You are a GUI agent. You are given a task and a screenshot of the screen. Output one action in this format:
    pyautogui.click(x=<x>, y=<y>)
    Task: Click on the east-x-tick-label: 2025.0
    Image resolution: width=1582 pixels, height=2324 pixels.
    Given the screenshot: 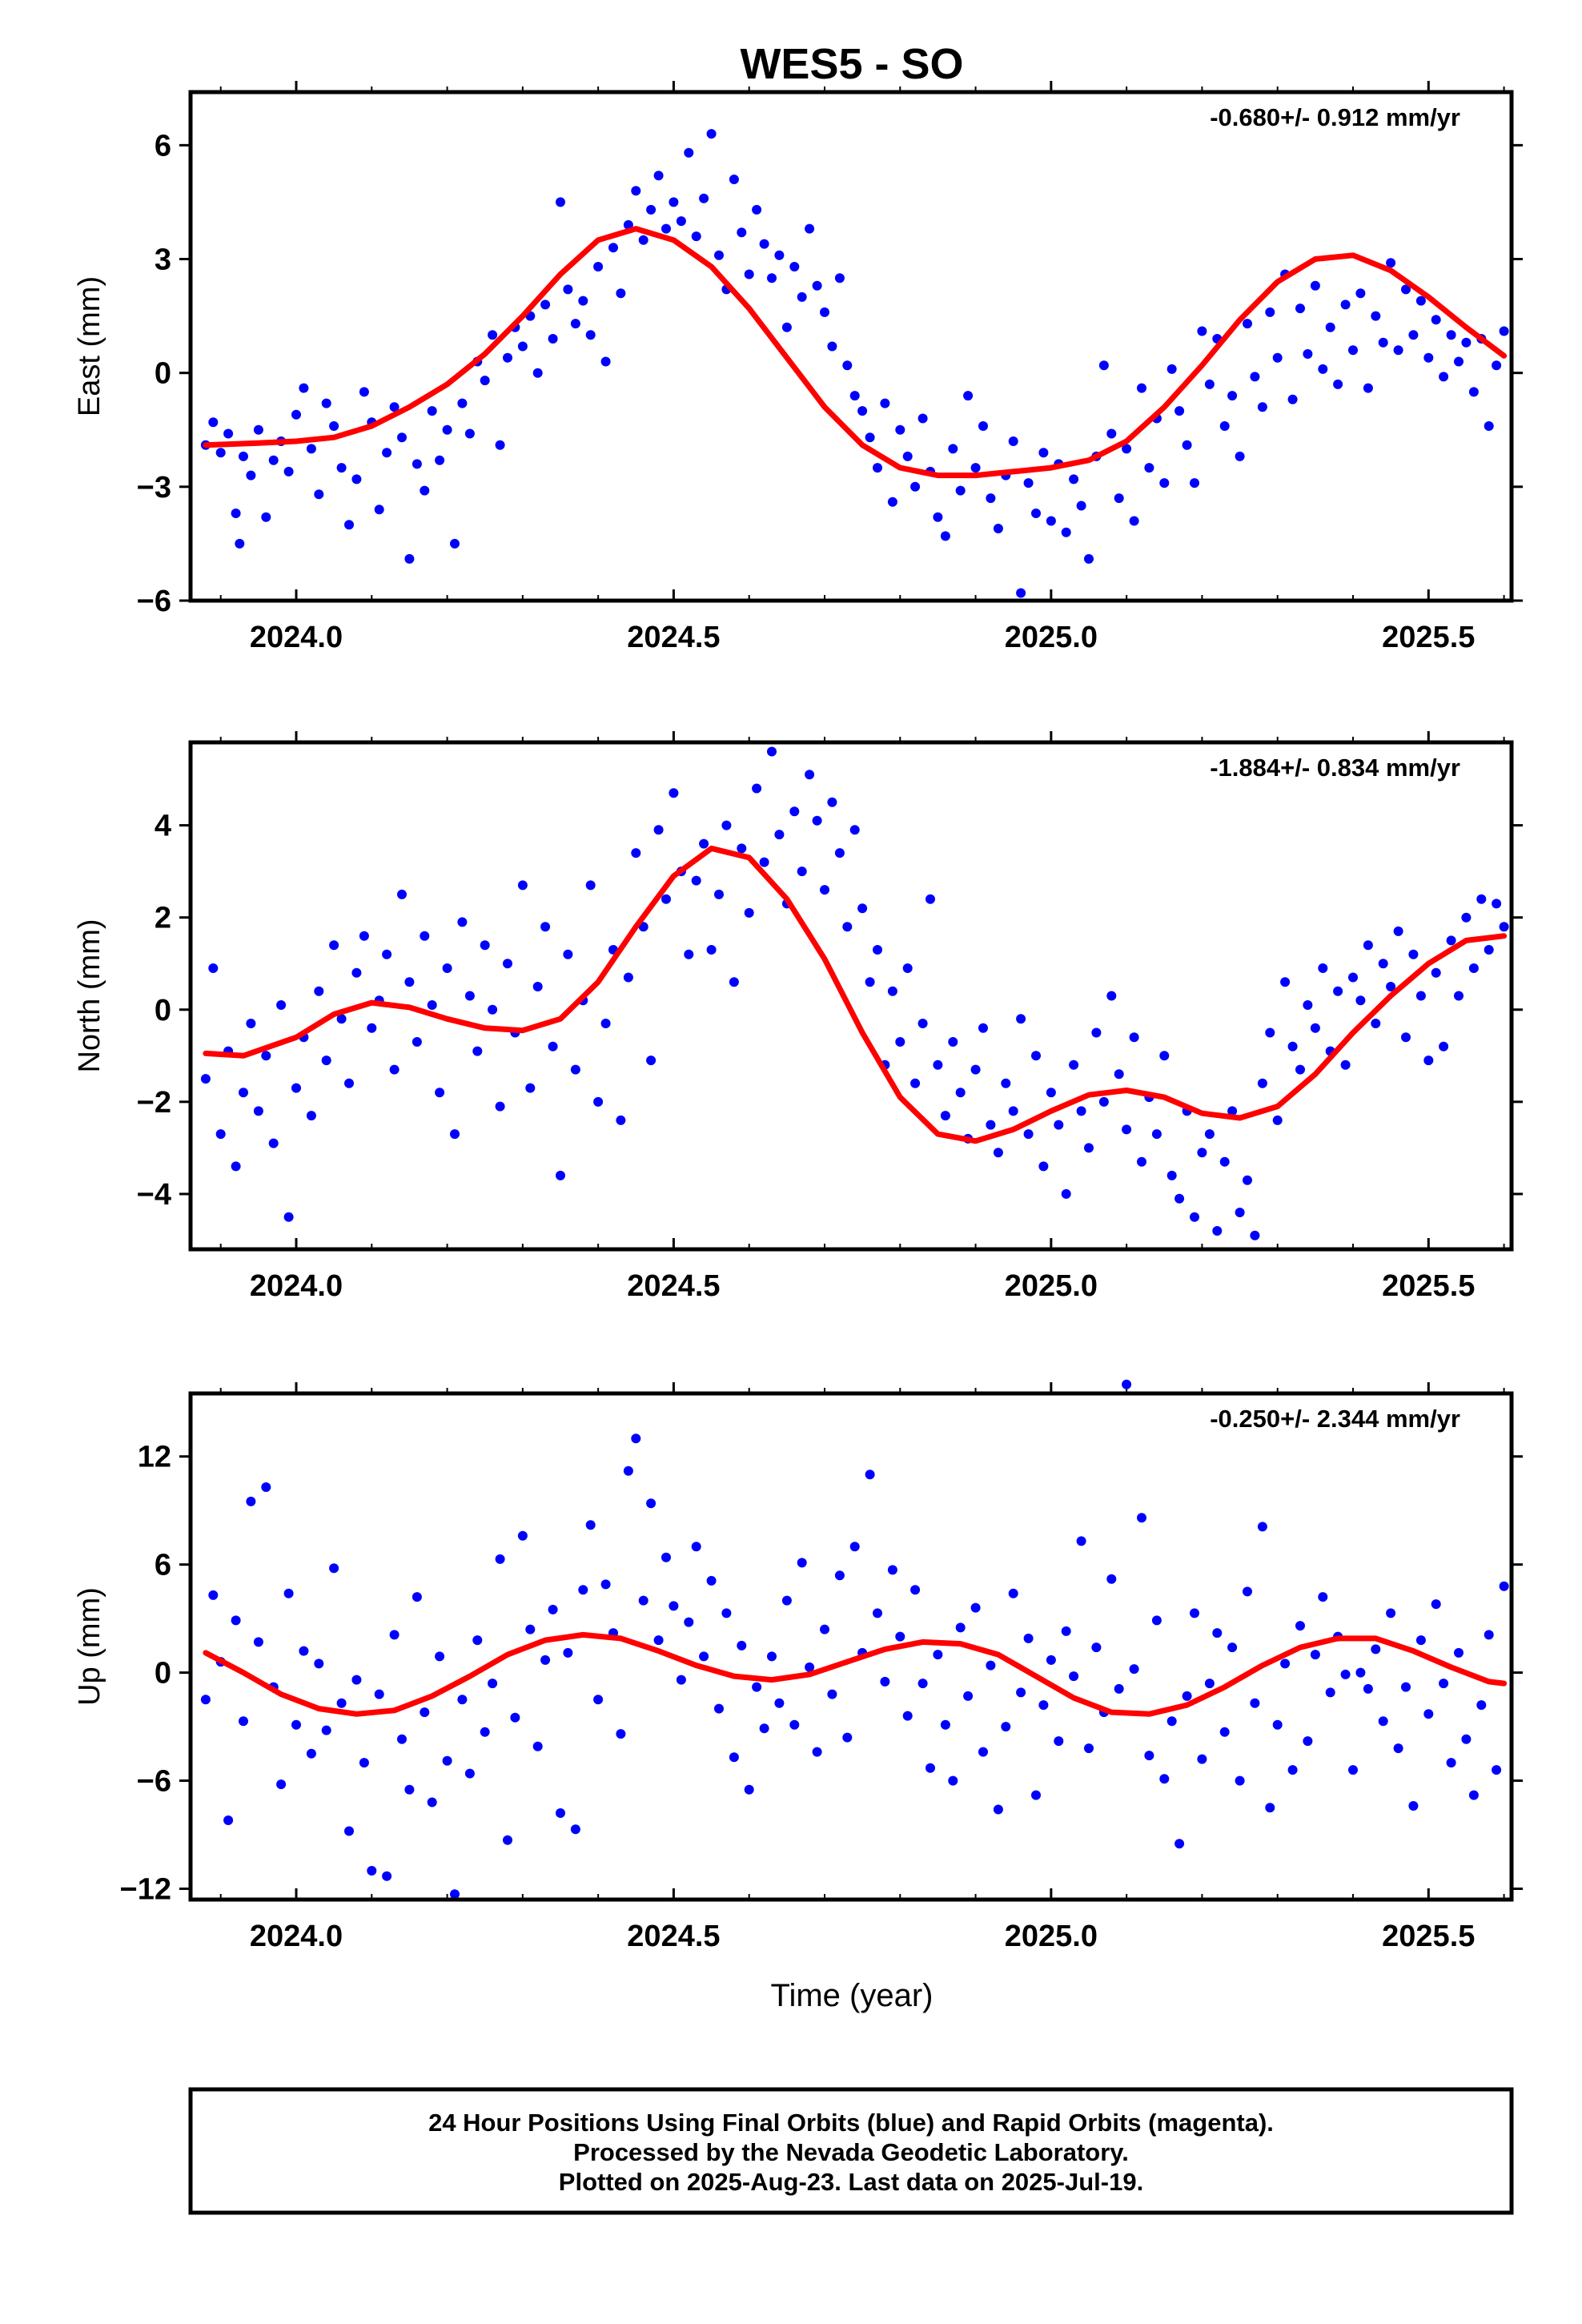 What is the action you would take?
    pyautogui.click(x=1052, y=637)
    